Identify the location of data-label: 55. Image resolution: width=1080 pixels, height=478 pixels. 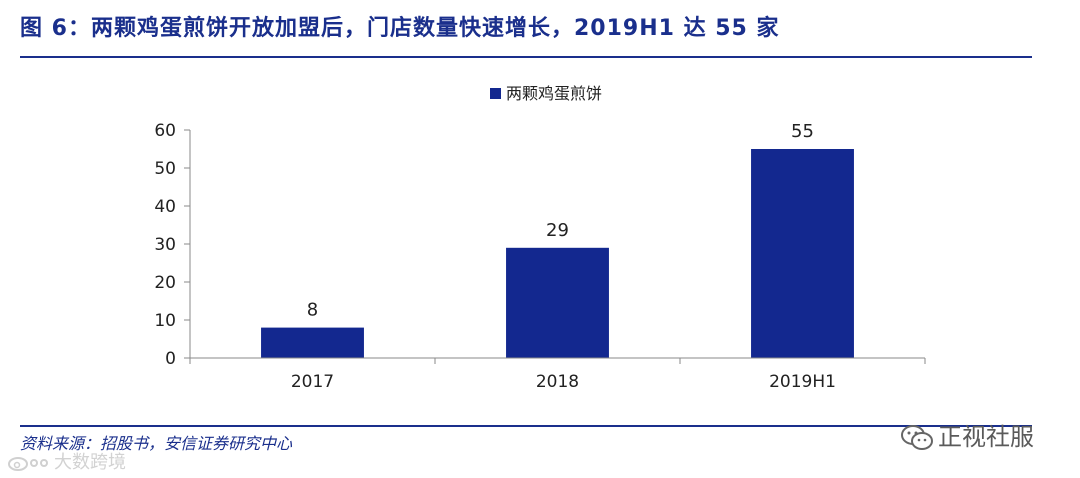
(802, 131).